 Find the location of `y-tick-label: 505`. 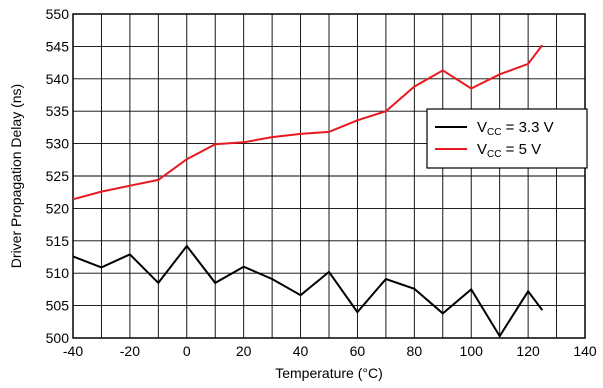

y-tick-label: 505 is located at coordinates (58, 306).